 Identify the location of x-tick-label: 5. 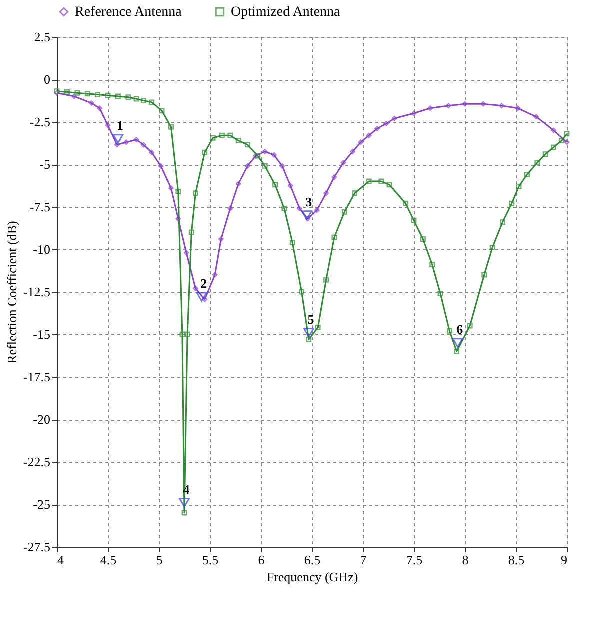
(159, 560).